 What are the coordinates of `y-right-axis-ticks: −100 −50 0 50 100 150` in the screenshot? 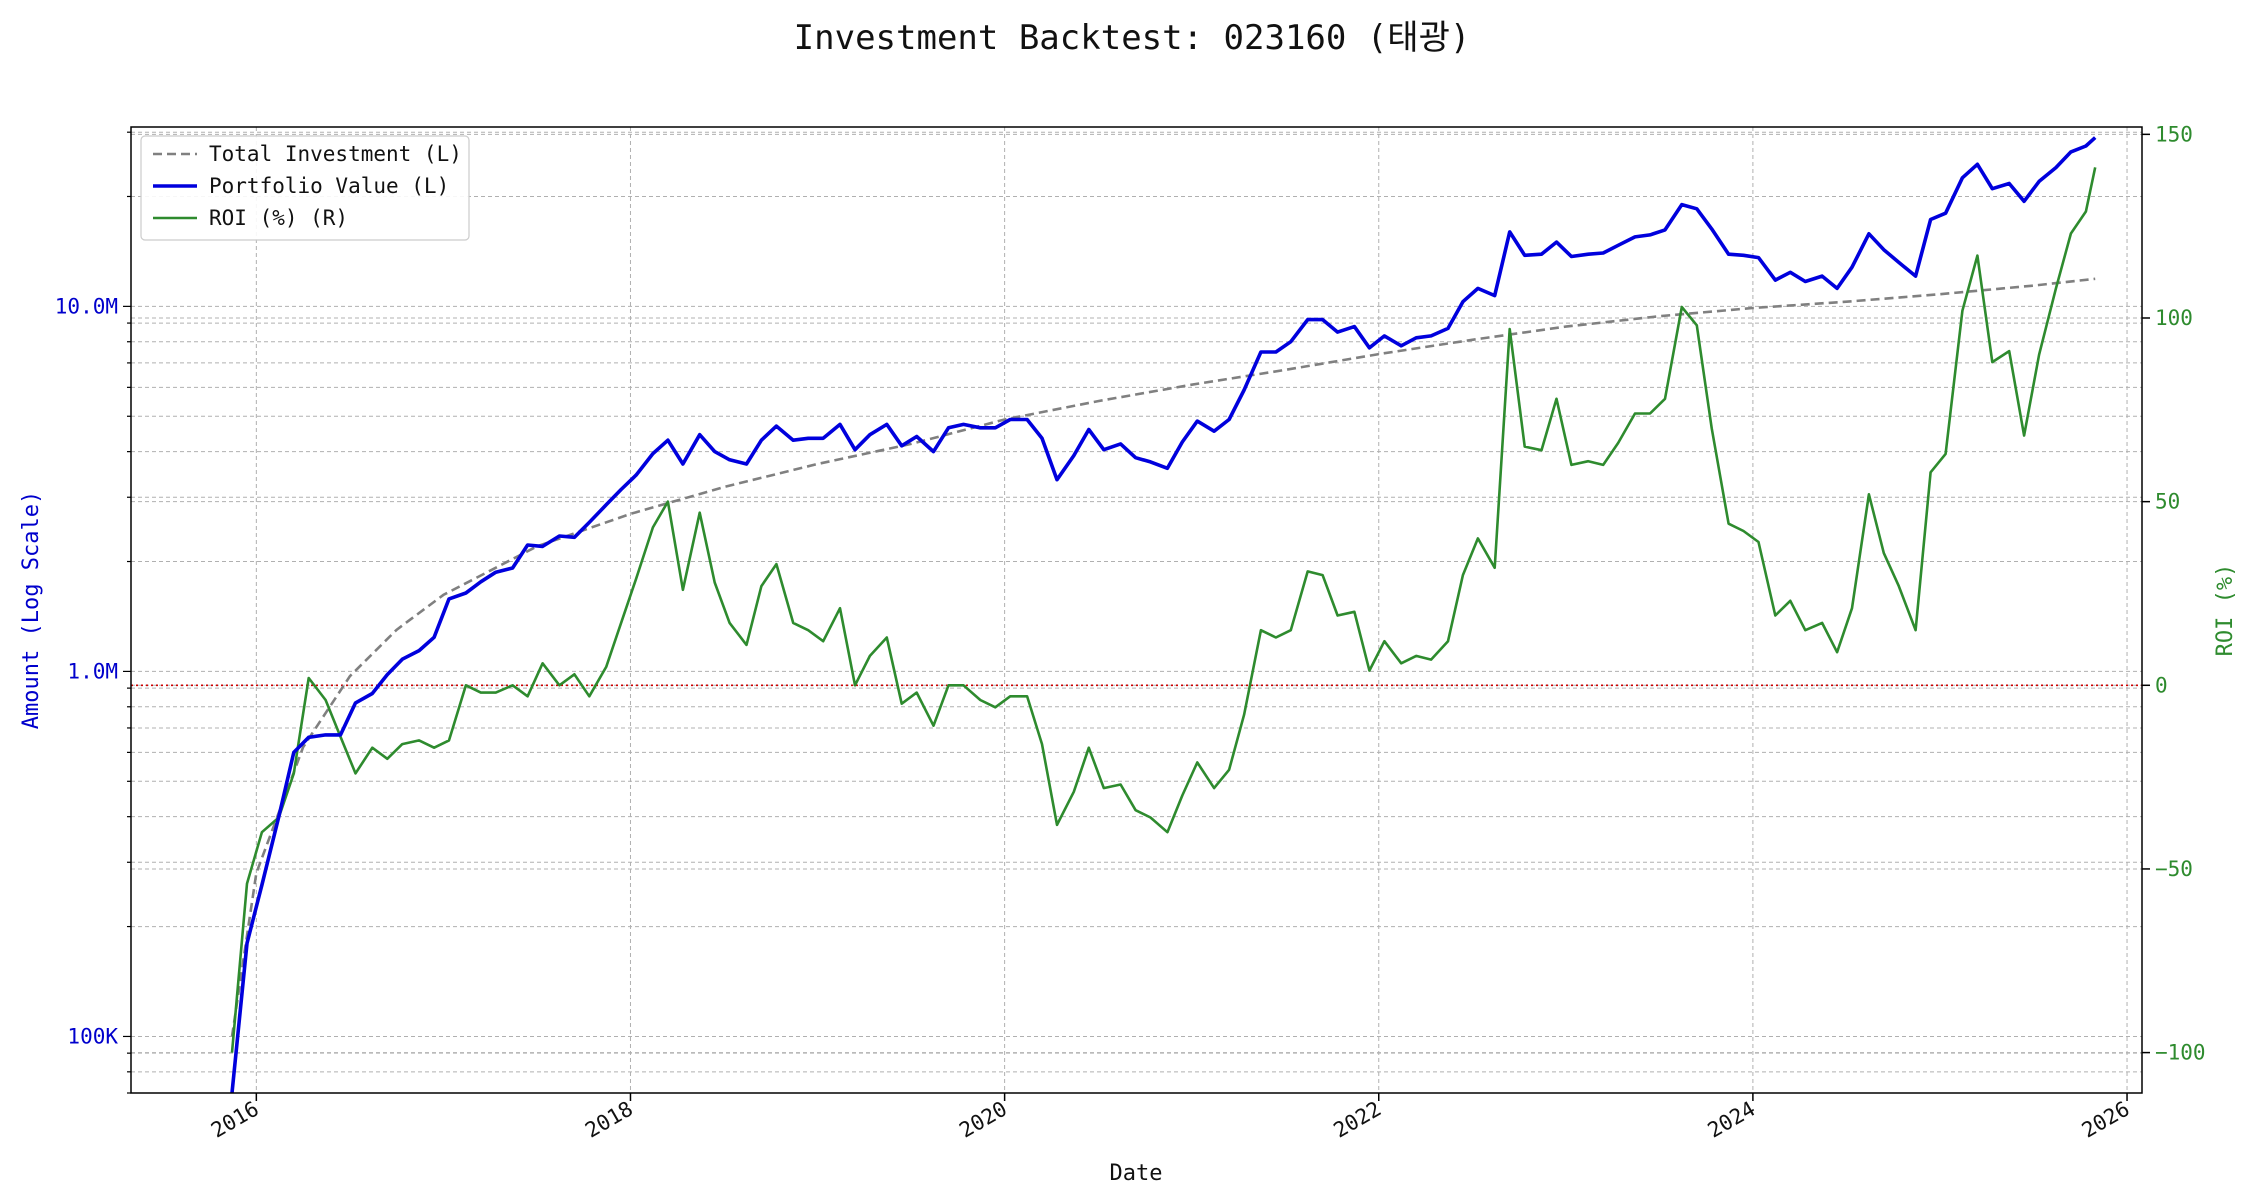 It's located at (2174, 593).